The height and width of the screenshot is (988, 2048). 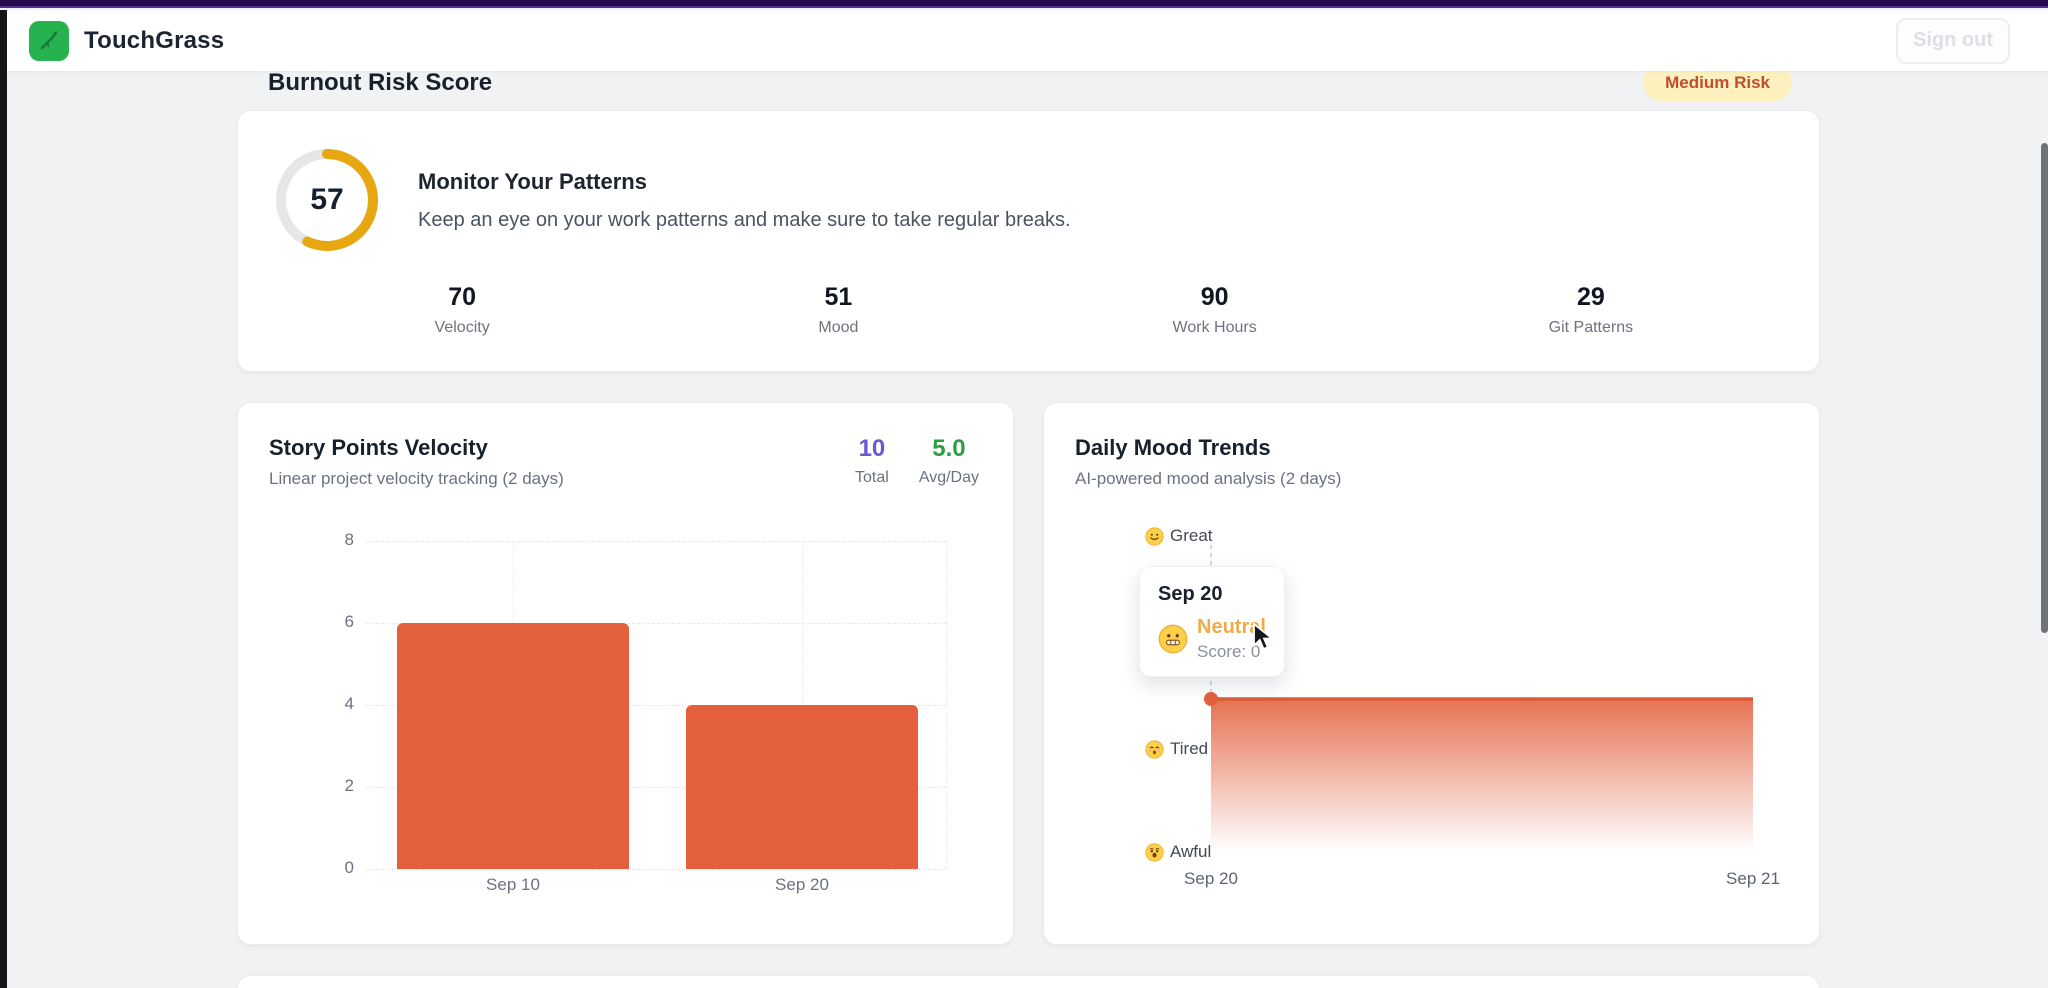 I want to click on burnout-headline: Monitor Your Patterns, so click(x=532, y=181).